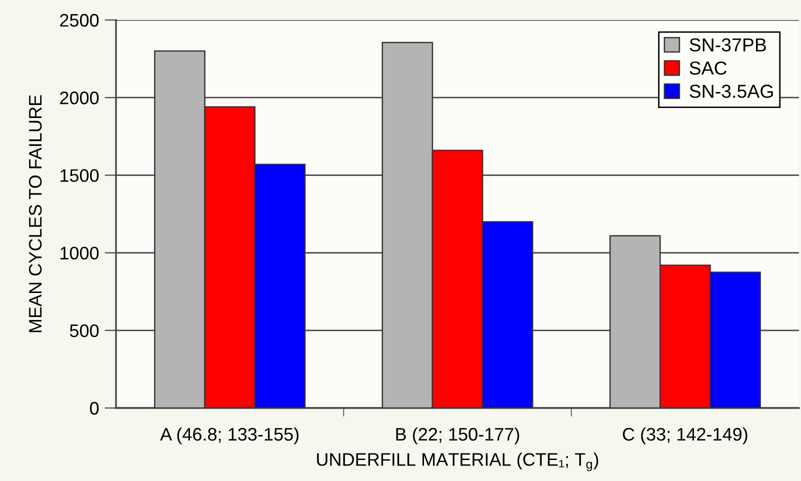  What do you see at coordinates (79, 175) in the screenshot?
I see `y-tick-label: 1500` at bounding box center [79, 175].